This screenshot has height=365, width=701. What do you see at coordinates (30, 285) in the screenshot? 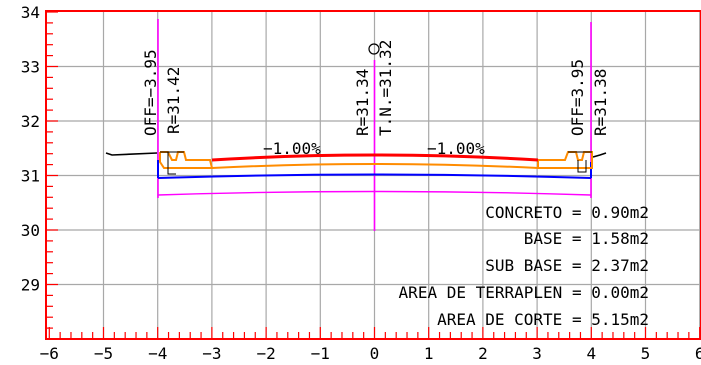
I see `y-tick-label: 29` at bounding box center [30, 285].